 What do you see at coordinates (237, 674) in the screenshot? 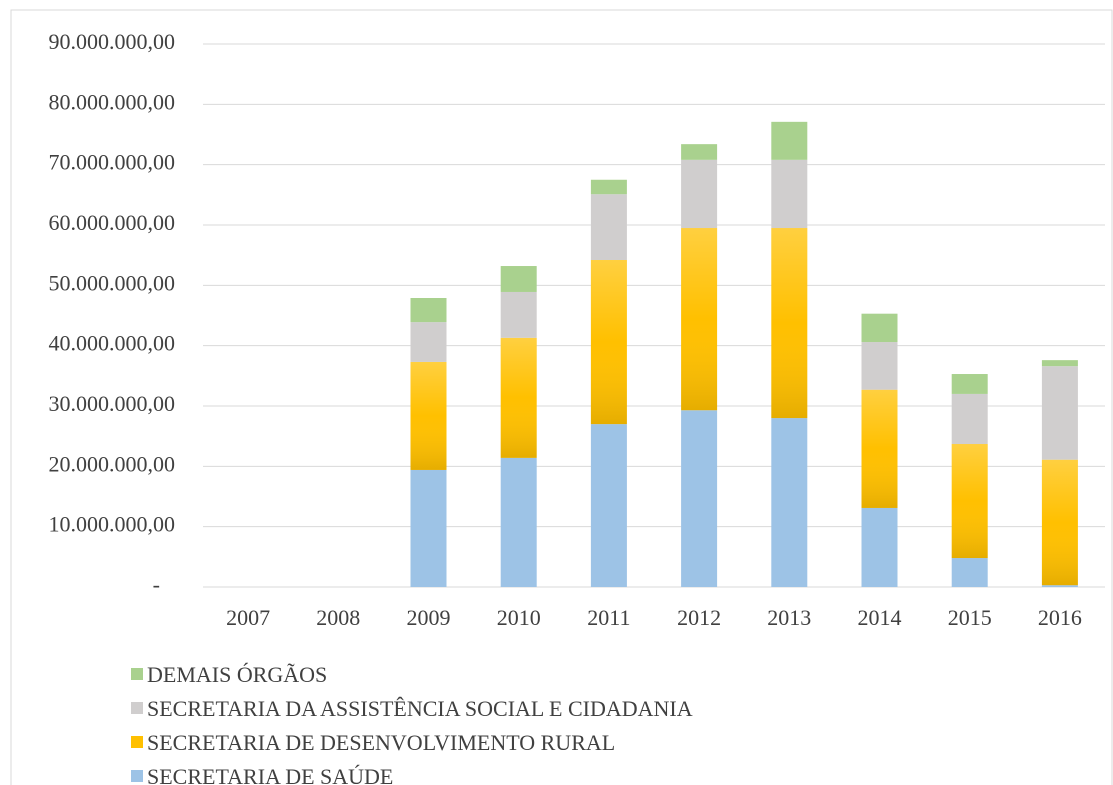
I see `legend-label: DEMAIS ÓRGÃOS` at bounding box center [237, 674].